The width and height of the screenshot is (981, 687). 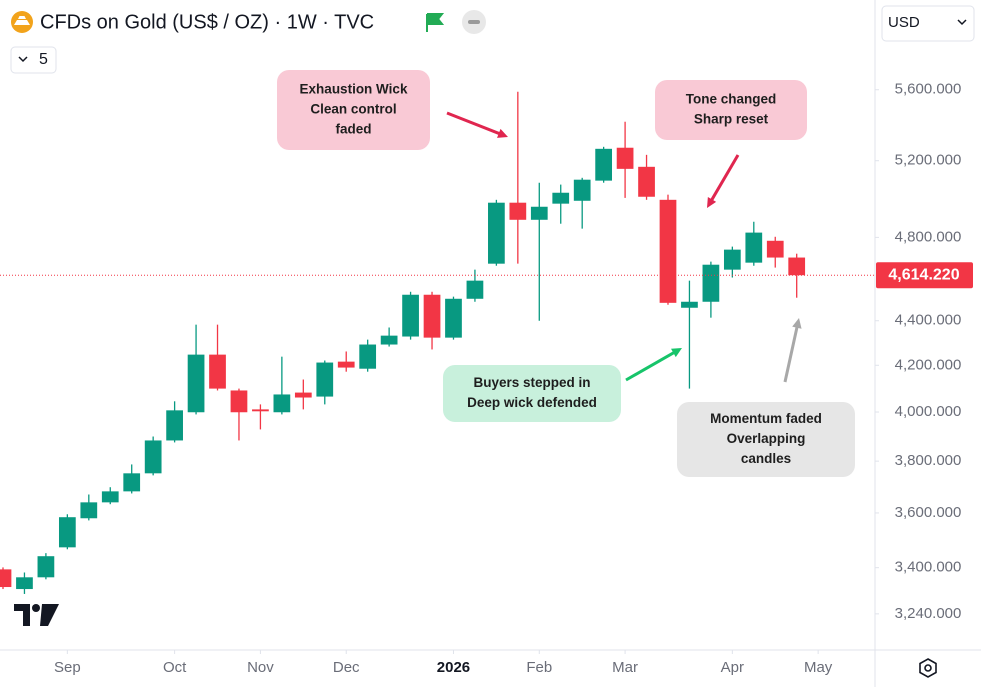 What do you see at coordinates (207, 22) in the screenshot?
I see `chart-title: CFDs on Gold (US$ / OZ) · 1W · TVC` at bounding box center [207, 22].